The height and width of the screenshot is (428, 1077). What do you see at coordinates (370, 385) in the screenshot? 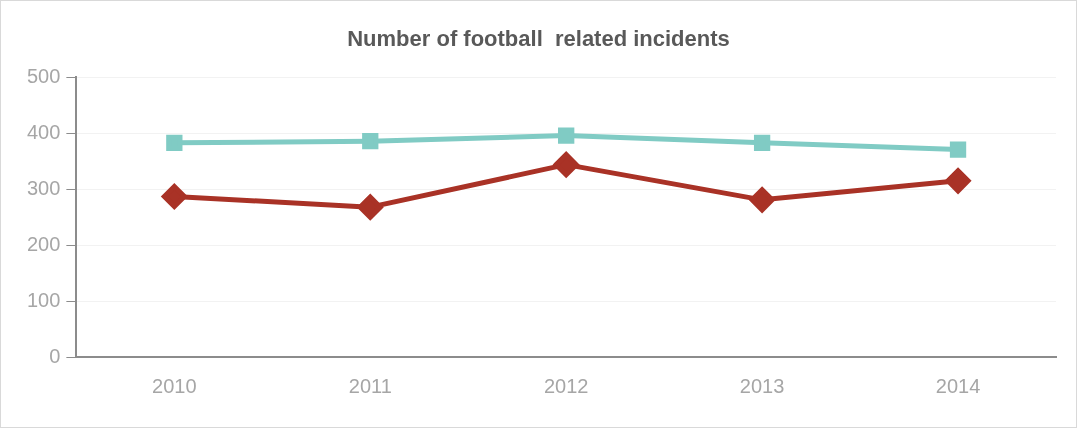
I see `x-tick-label: 2011` at bounding box center [370, 385].